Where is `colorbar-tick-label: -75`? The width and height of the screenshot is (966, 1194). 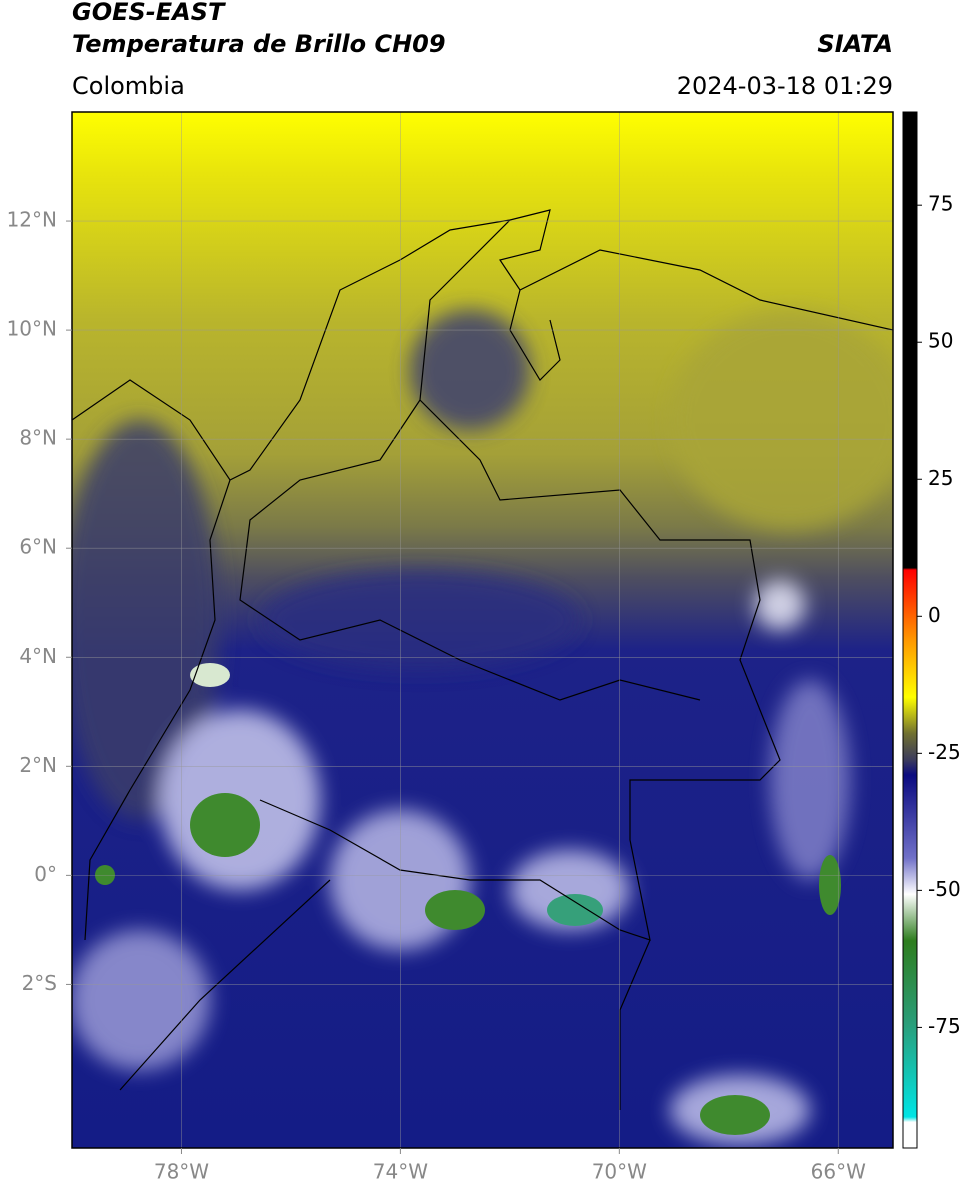 colorbar-tick-label: -75 is located at coordinates (944, 1026).